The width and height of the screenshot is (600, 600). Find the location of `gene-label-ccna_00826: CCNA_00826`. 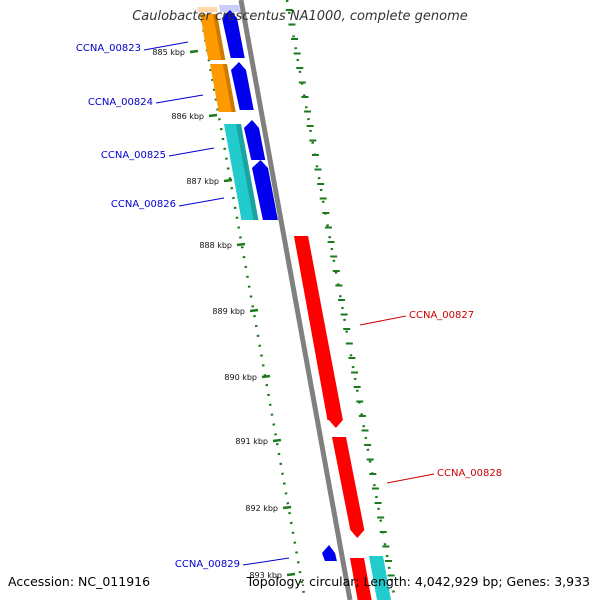

gene-label-ccna_00826: CCNA_00826 is located at coordinates (143, 204).